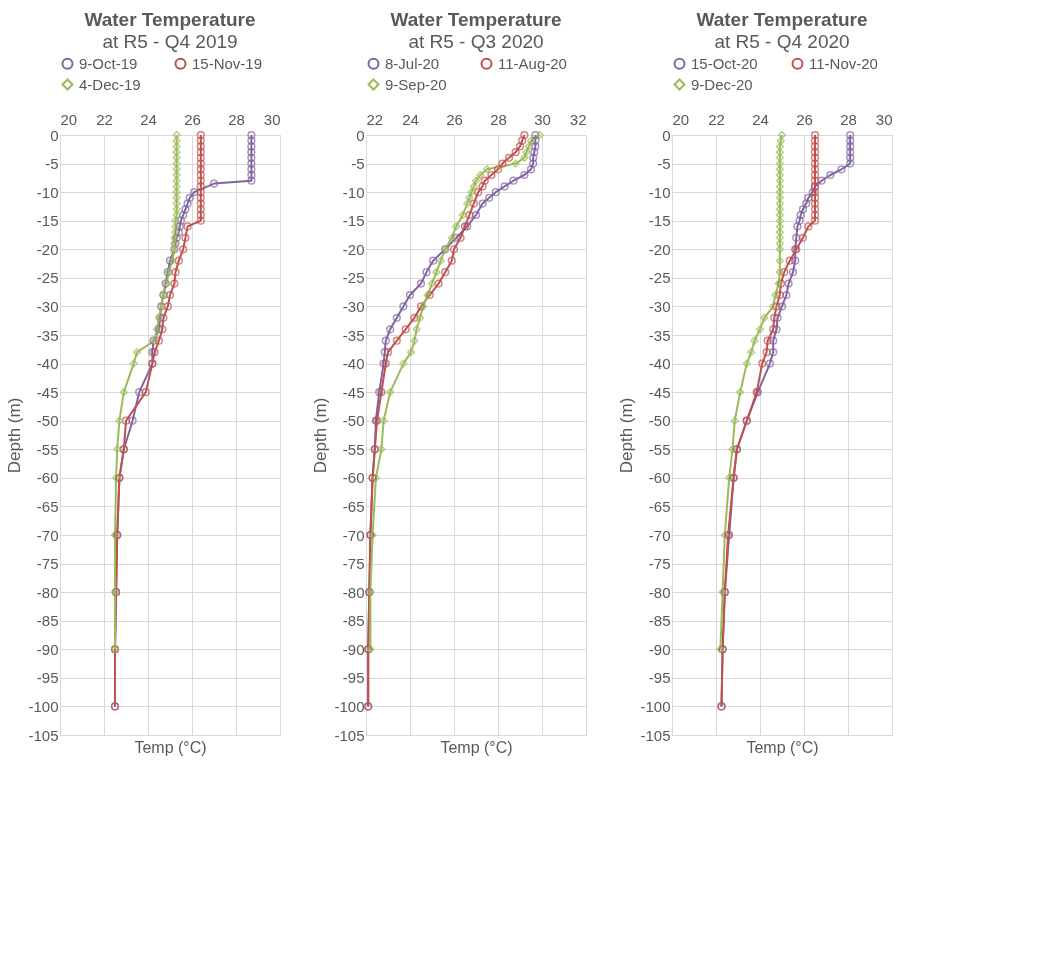 The height and width of the screenshot is (959, 1060). Describe the element at coordinates (532, 63) in the screenshot. I see `legend-label: 11-Aug-20` at that location.